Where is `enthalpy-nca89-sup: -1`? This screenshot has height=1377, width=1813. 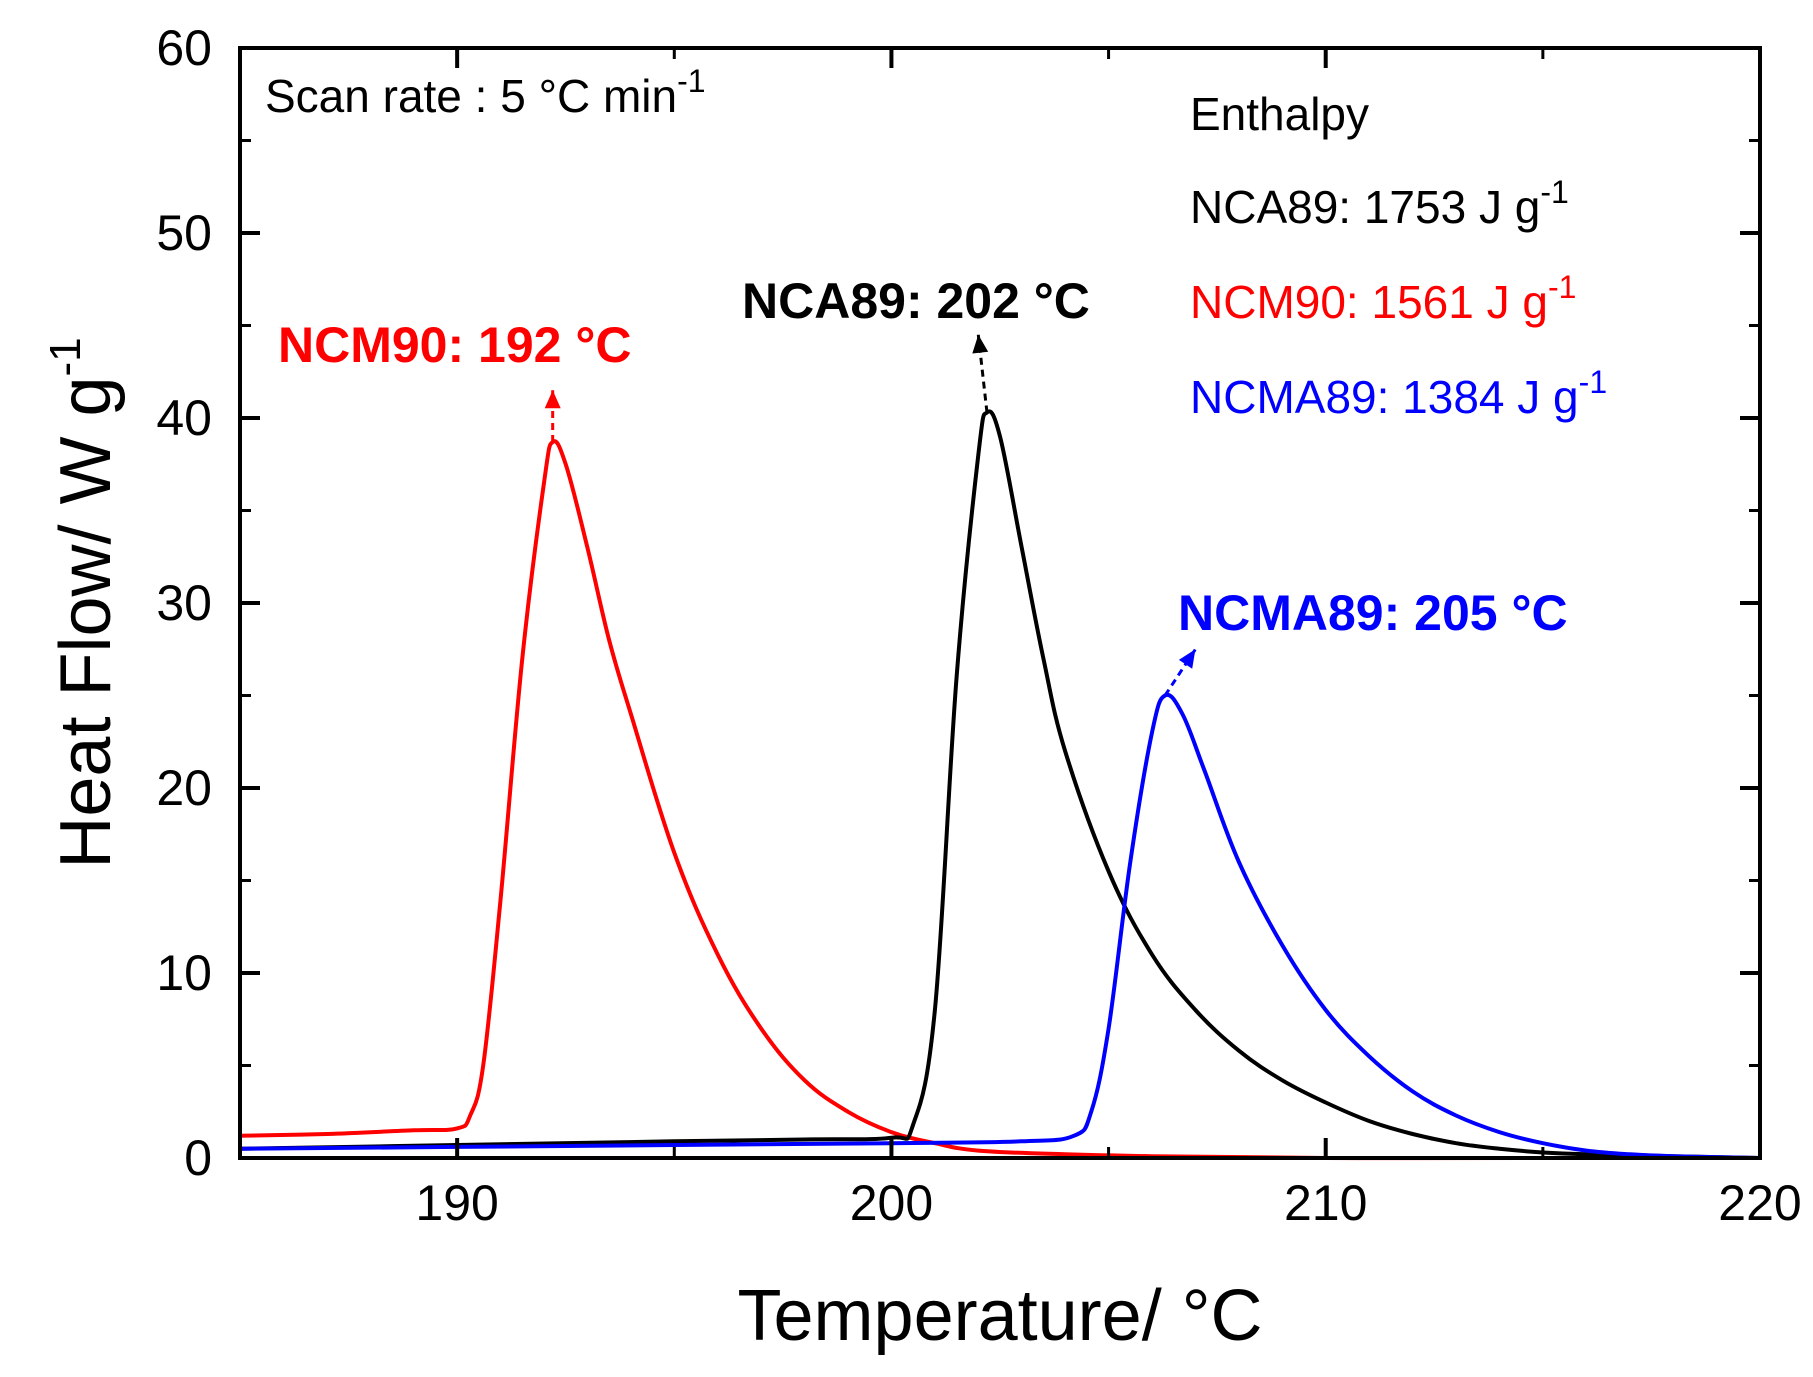
enthalpy-nca89-sup: -1 is located at coordinates (1554, 192).